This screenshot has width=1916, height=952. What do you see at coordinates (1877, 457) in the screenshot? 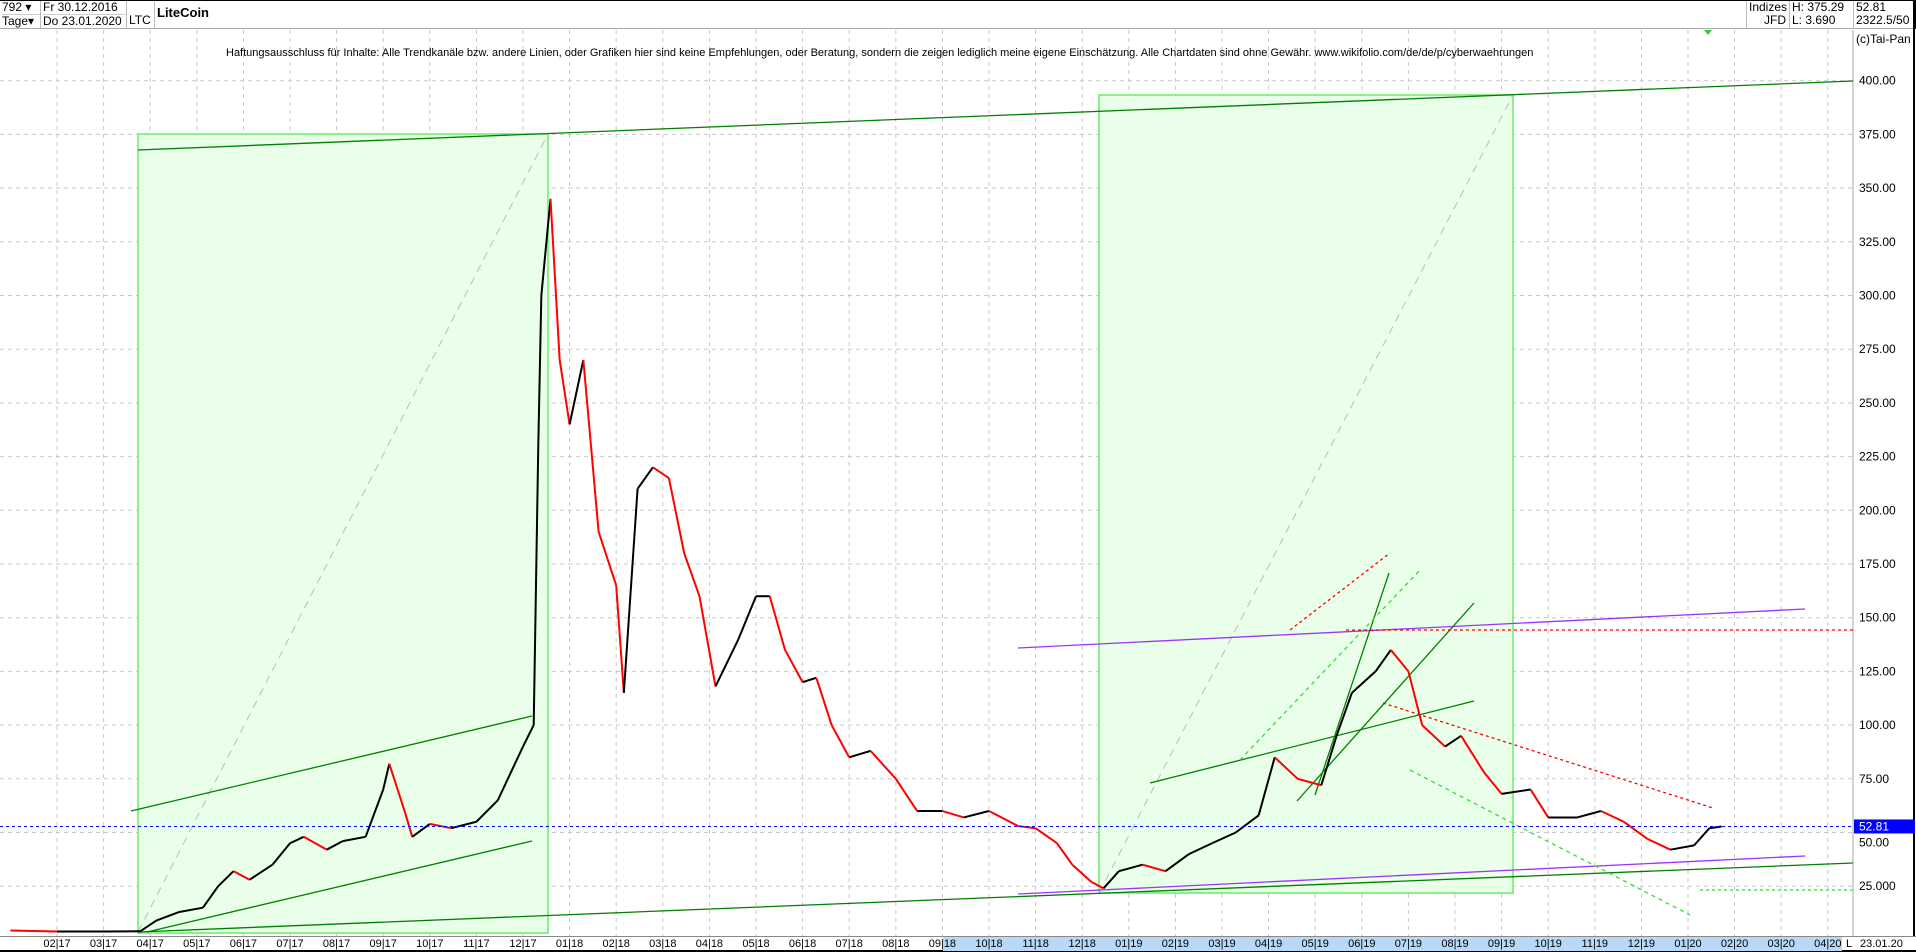
I see `y-tick-label: 225.00` at bounding box center [1877, 457].